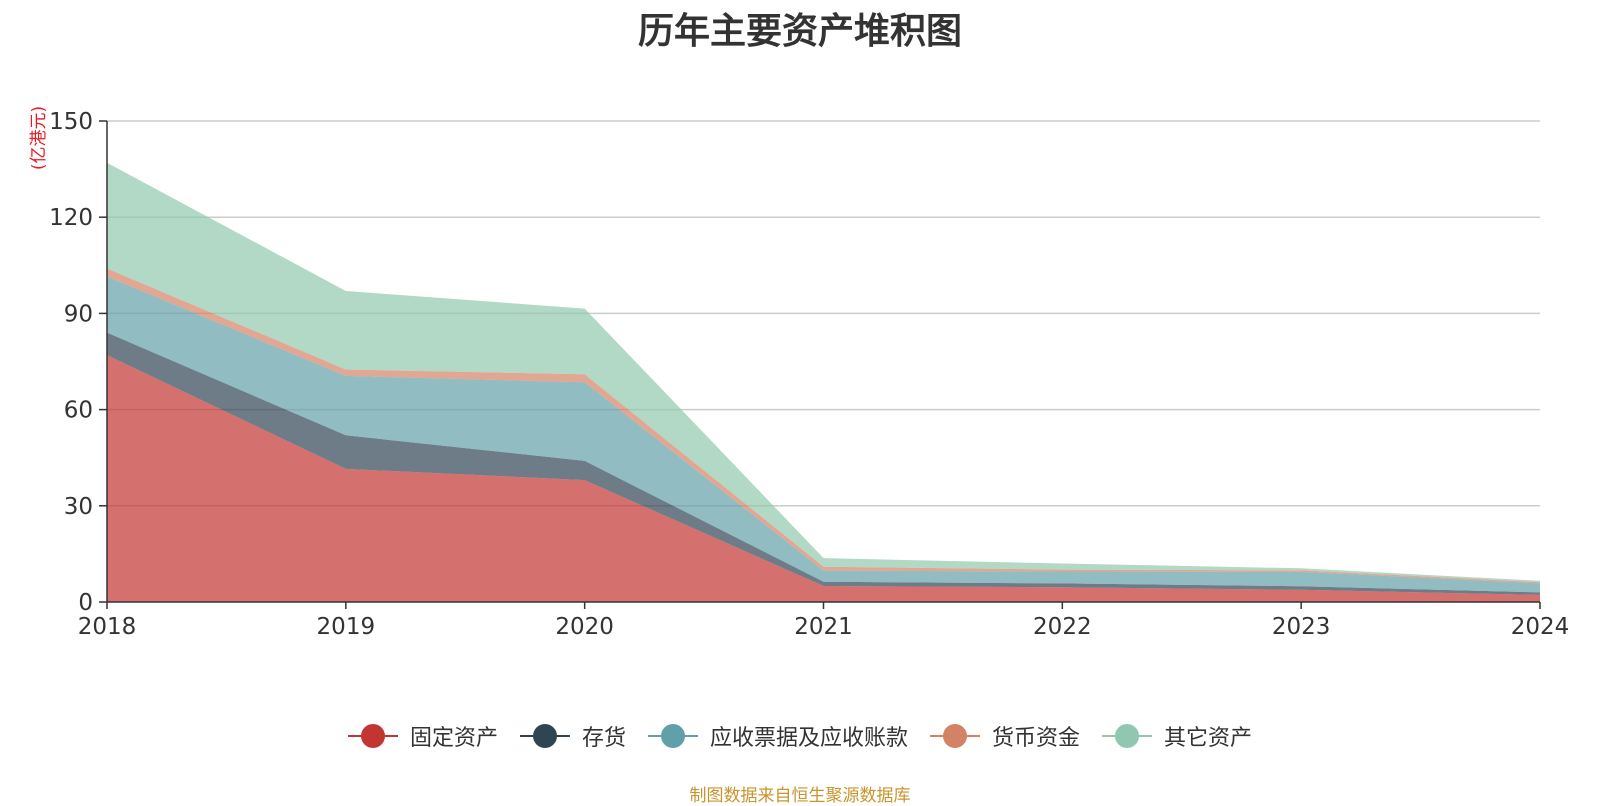 The width and height of the screenshot is (1600, 806). What do you see at coordinates (85, 603) in the screenshot?
I see `y-tick-label: 0` at bounding box center [85, 603].